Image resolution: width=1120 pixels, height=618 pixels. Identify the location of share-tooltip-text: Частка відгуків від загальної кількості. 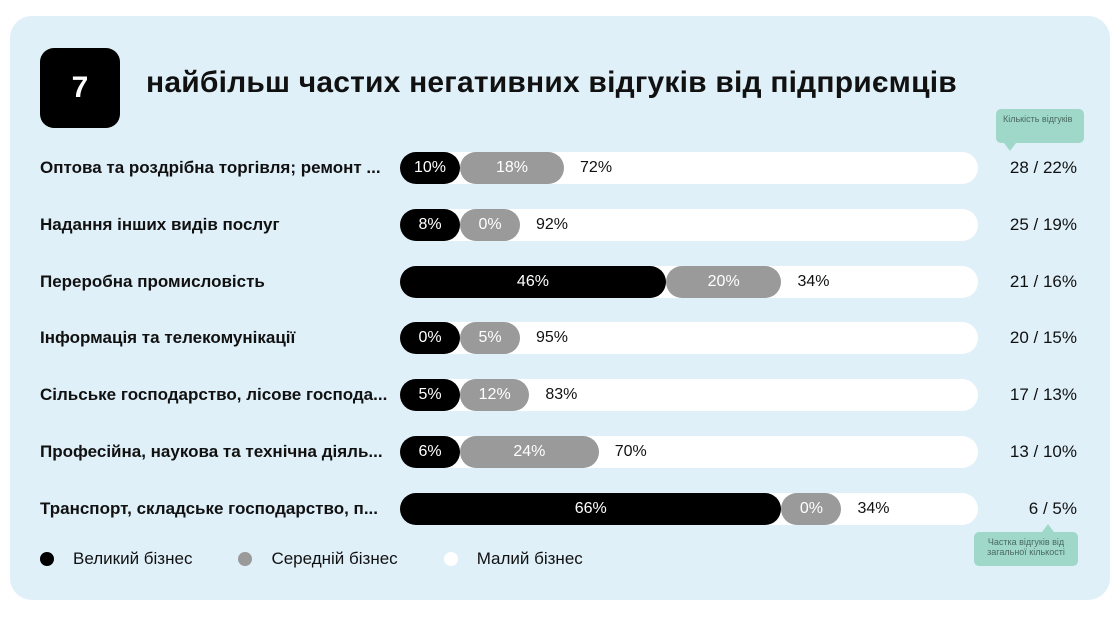
(1026, 547).